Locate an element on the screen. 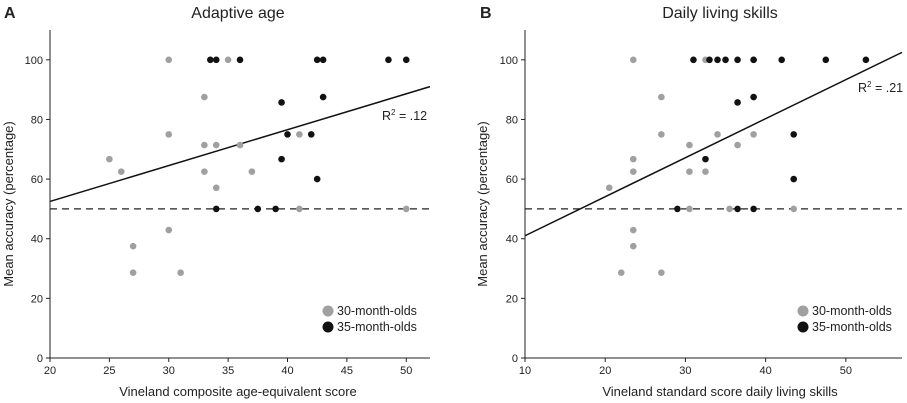 This screenshot has height=403, width=907. panel-a-y-tick-label: 100 is located at coordinates (34, 61).